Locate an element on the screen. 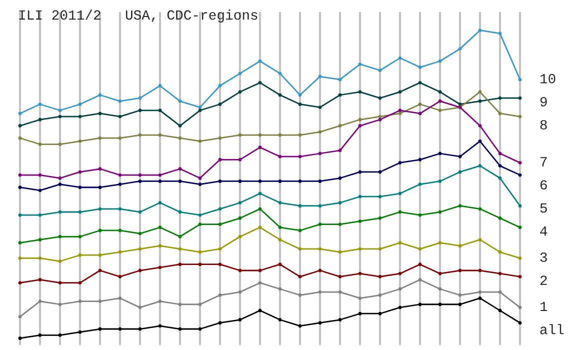  series-label: 2 is located at coordinates (543, 280).